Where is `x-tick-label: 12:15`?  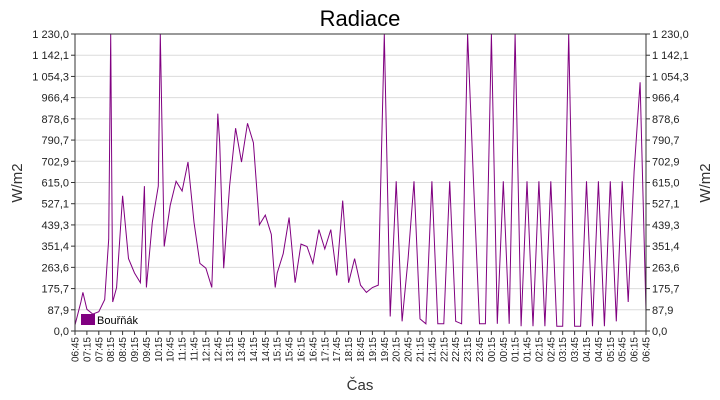
x-tick-label: 12:15 is located at coordinates (206, 349).